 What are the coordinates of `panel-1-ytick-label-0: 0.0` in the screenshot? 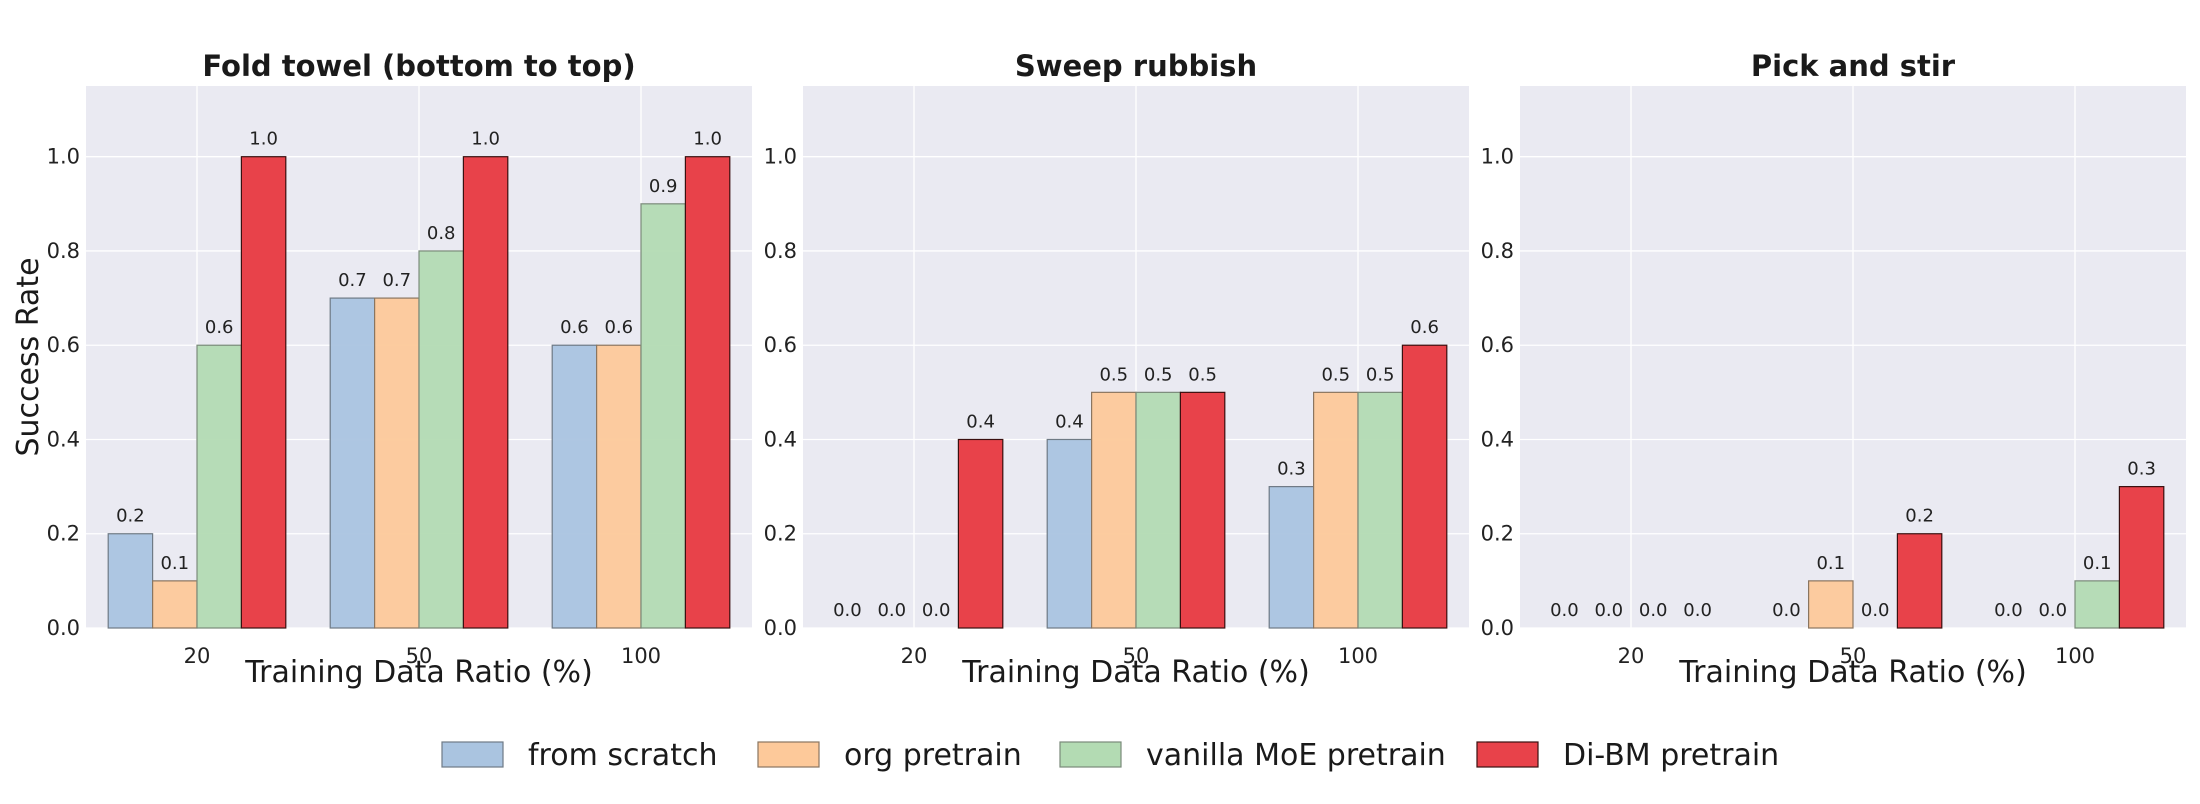 It's located at (780, 628).